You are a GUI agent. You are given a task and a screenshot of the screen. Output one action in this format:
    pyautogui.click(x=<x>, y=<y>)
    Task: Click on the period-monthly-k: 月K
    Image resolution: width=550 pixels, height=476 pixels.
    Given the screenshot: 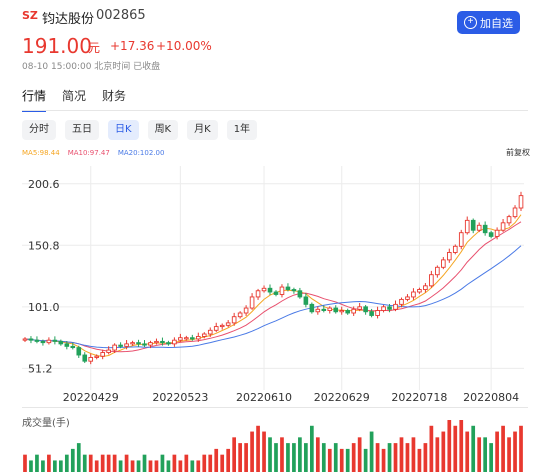 What is the action you would take?
    pyautogui.click(x=202, y=130)
    